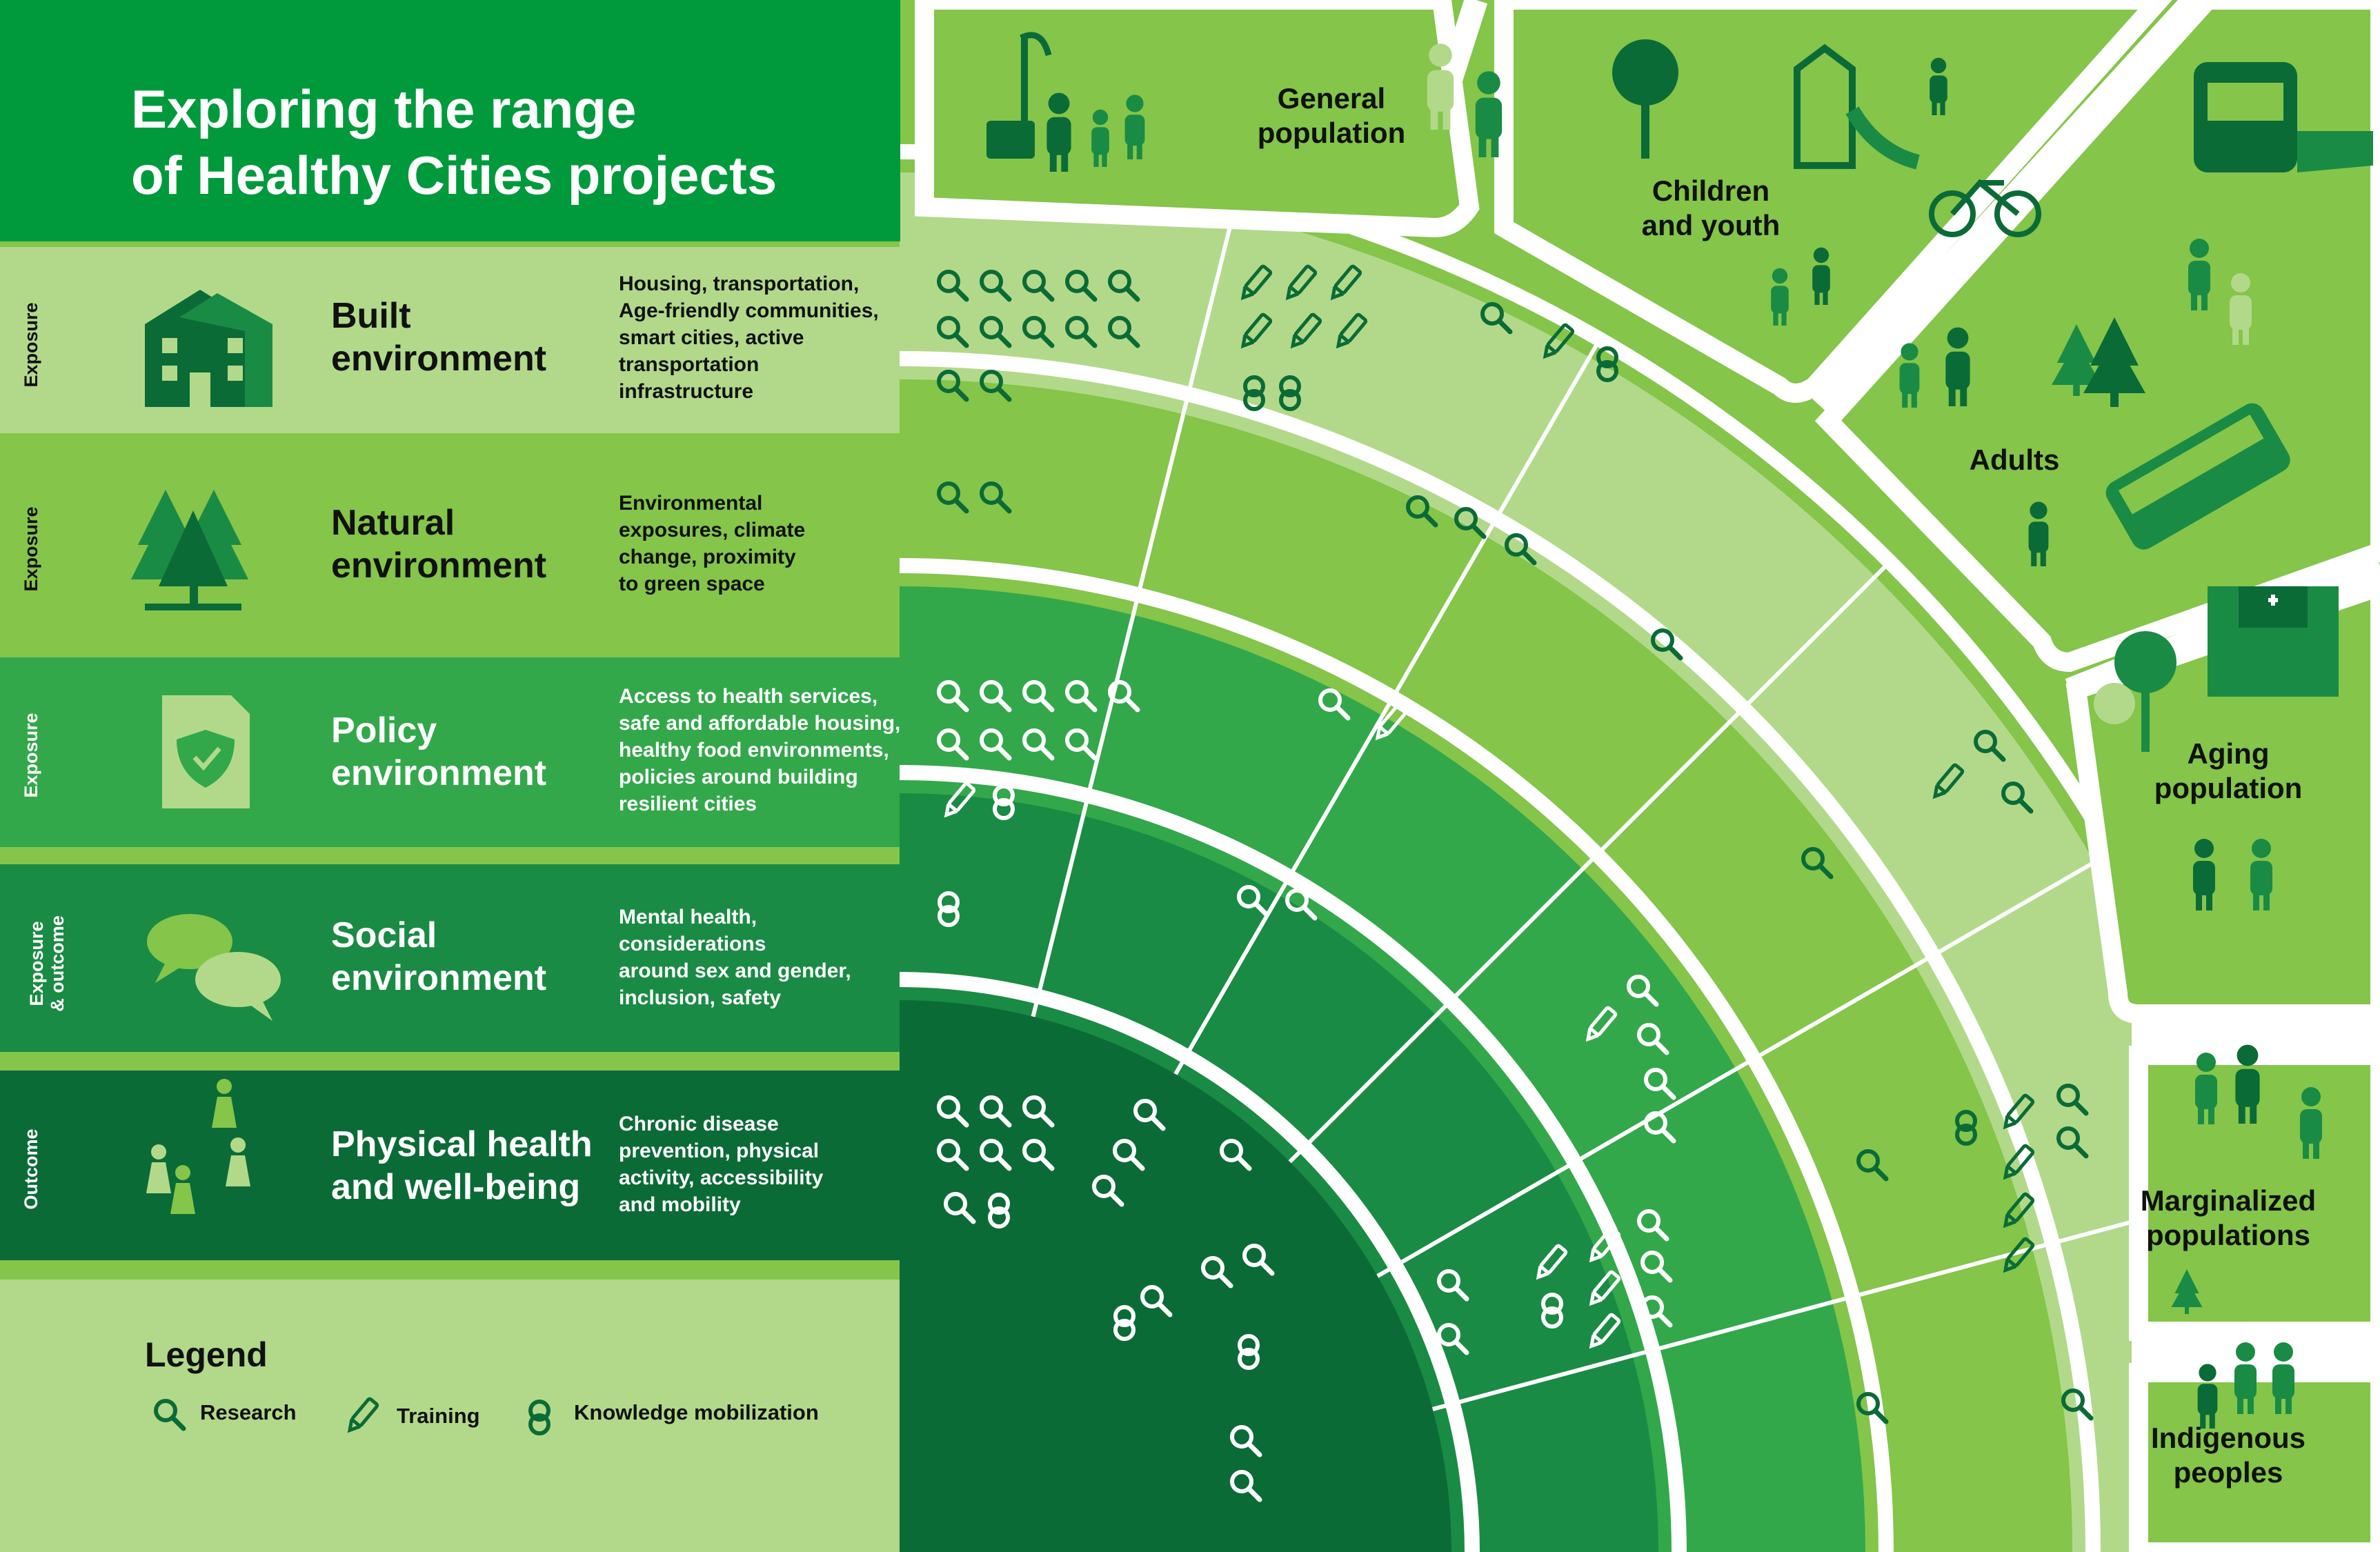 The width and height of the screenshot is (2380, 1552). What do you see at coordinates (696, 1412) in the screenshot?
I see `legend-label-knowledge: Knowledge mobilization` at bounding box center [696, 1412].